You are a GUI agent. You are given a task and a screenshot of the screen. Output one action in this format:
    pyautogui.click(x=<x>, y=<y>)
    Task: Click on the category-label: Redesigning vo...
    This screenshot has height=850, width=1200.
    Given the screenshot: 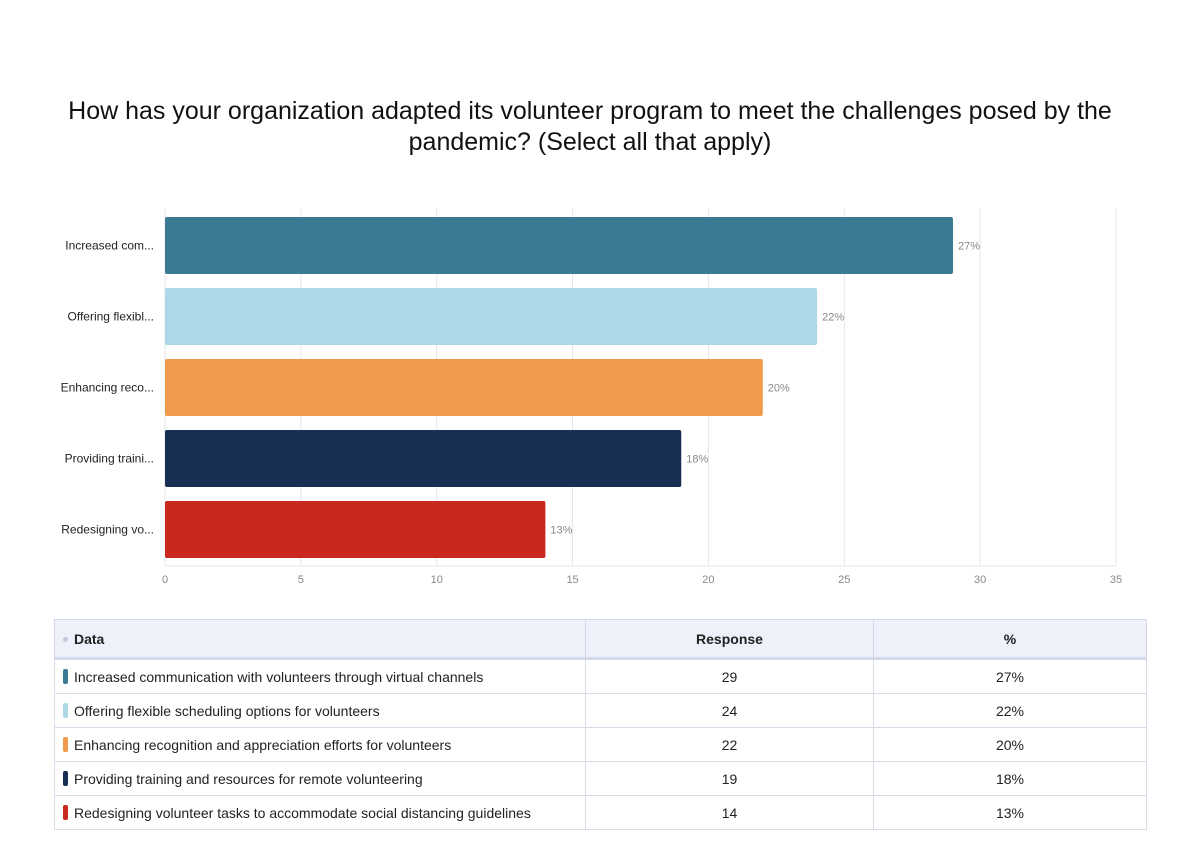 What is the action you would take?
    pyautogui.click(x=107, y=530)
    